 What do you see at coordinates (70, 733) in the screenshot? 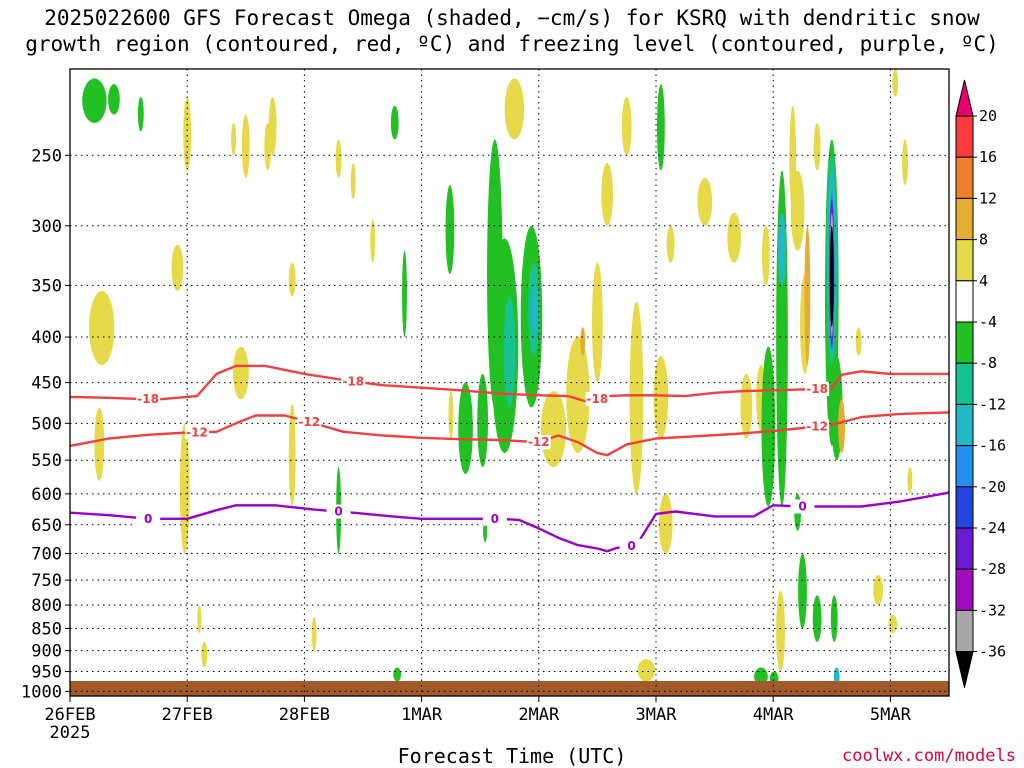
I see `x-tick-sublabel: 2025` at bounding box center [70, 733].